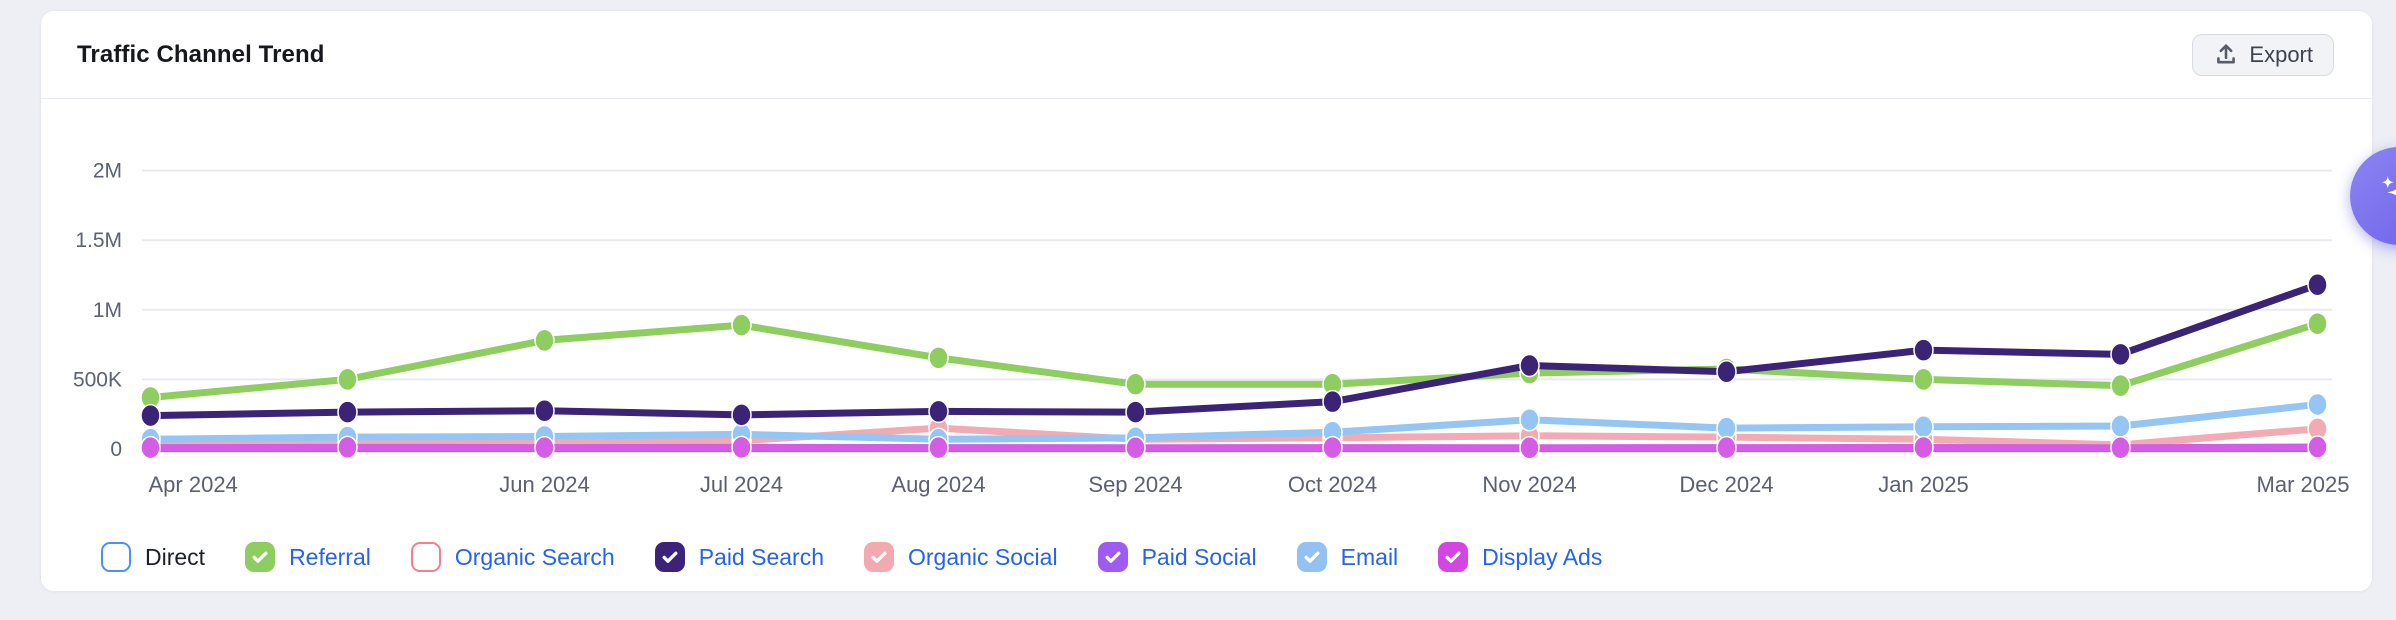  Describe the element at coordinates (1453, 557) in the screenshot. I see `checkbox-display_ads` at that location.